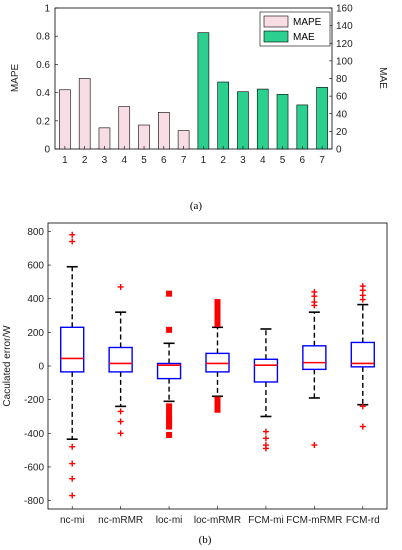 The image size is (402, 550). What do you see at coordinates (120, 520) in the screenshot?
I see `x-tick-label: nc-mRMR` at bounding box center [120, 520].